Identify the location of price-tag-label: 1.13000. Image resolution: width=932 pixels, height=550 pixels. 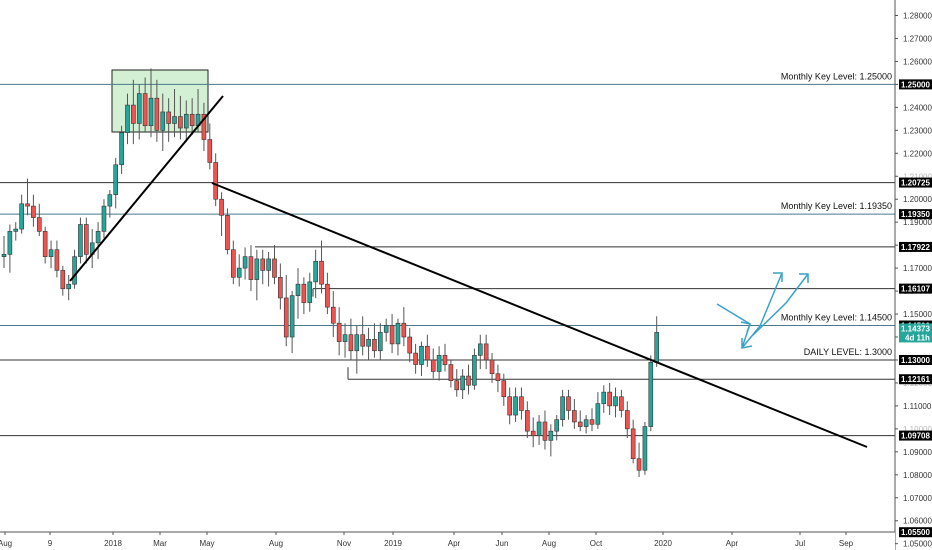
(915, 360).